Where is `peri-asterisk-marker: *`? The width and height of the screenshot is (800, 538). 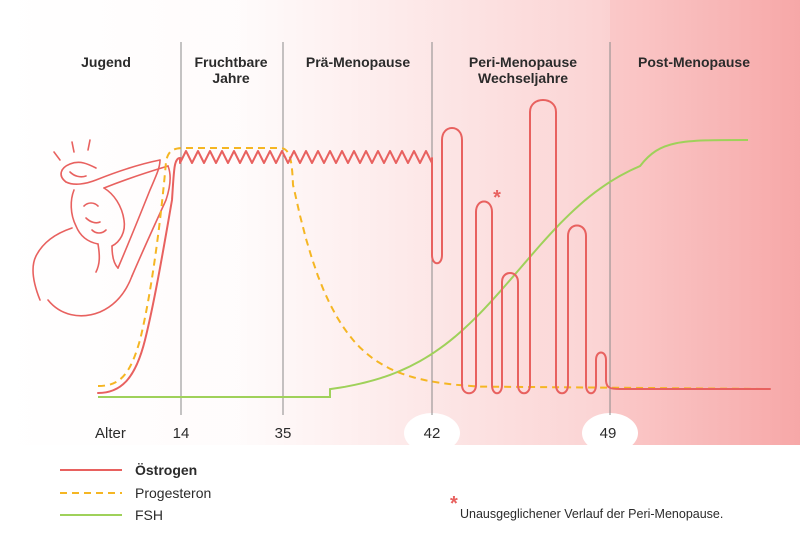 peri-asterisk-marker: * is located at coordinates (497, 198).